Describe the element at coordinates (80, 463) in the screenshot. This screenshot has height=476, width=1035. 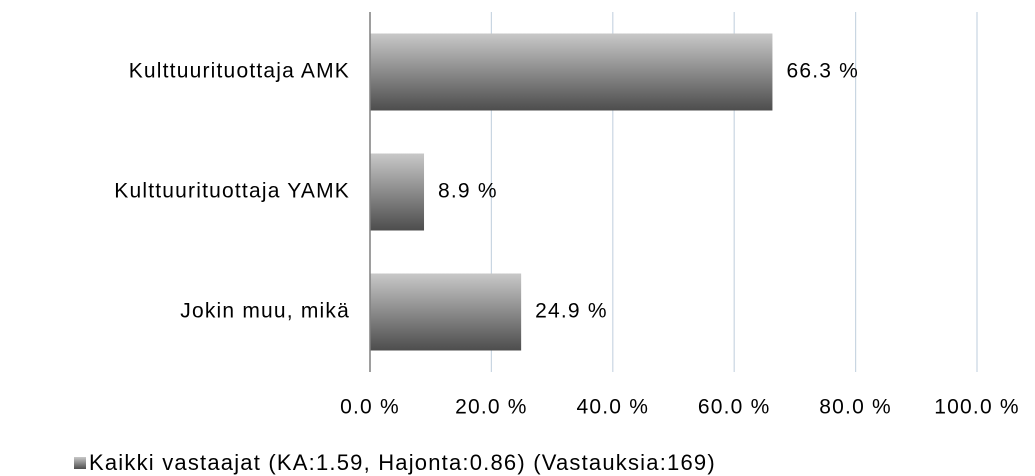
I see `legend-marker` at that location.